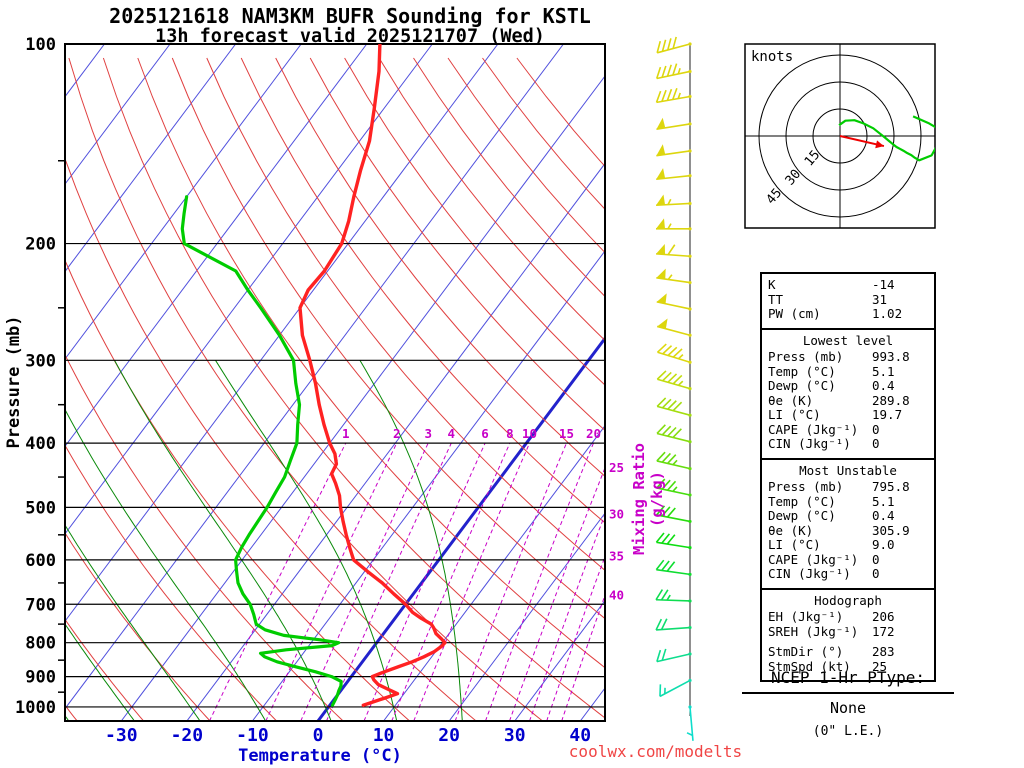 The width and height of the screenshot is (1024, 768). Describe the element at coordinates (880, 299) in the screenshot. I see `stat-value: 31` at that location.